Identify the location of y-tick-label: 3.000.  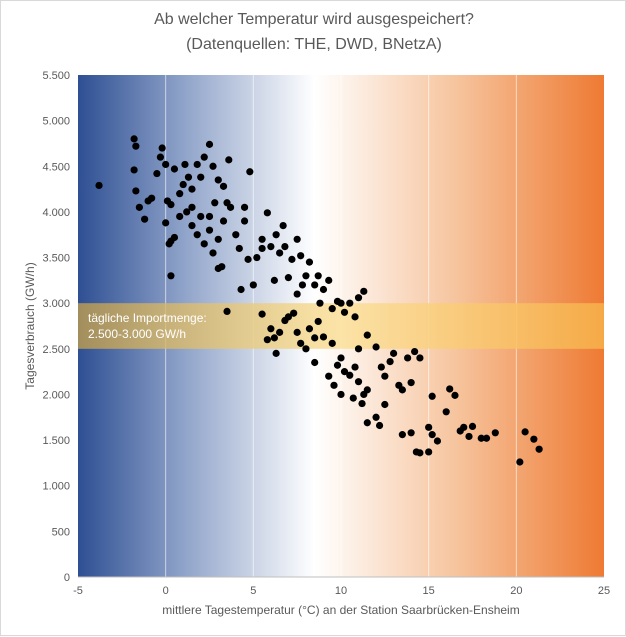
(56, 304).